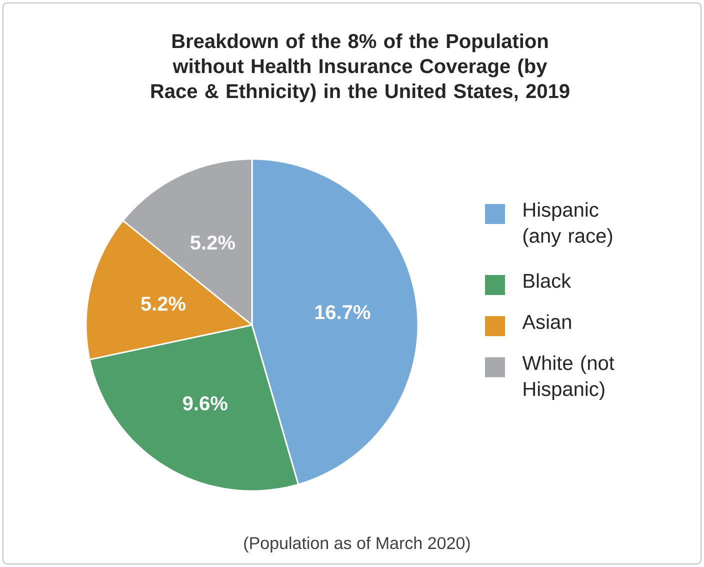  Describe the element at coordinates (360, 68) in the screenshot. I see `chart-title: Breakdown of the 8% of the Population without Health Insurance Coverage (by Race & Ethnicity) in the United States, 2019` at that location.